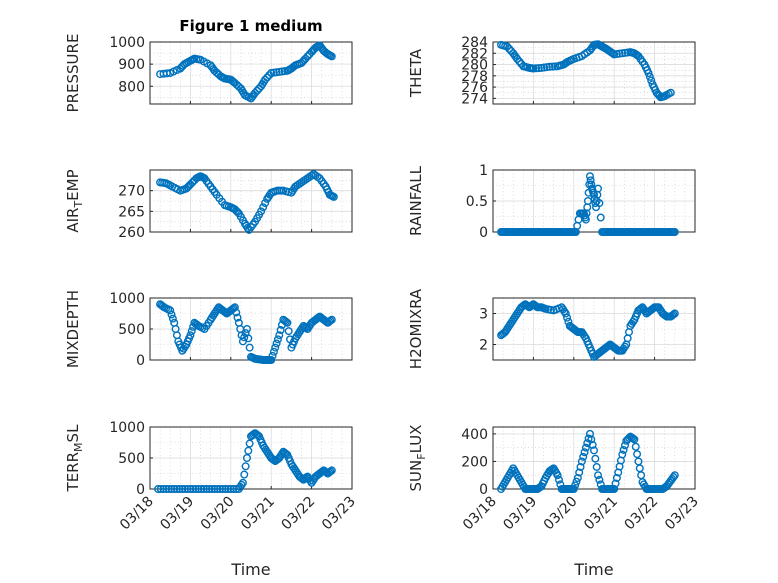  I want to click on x-axis-label-left: Time, so click(250, 569).